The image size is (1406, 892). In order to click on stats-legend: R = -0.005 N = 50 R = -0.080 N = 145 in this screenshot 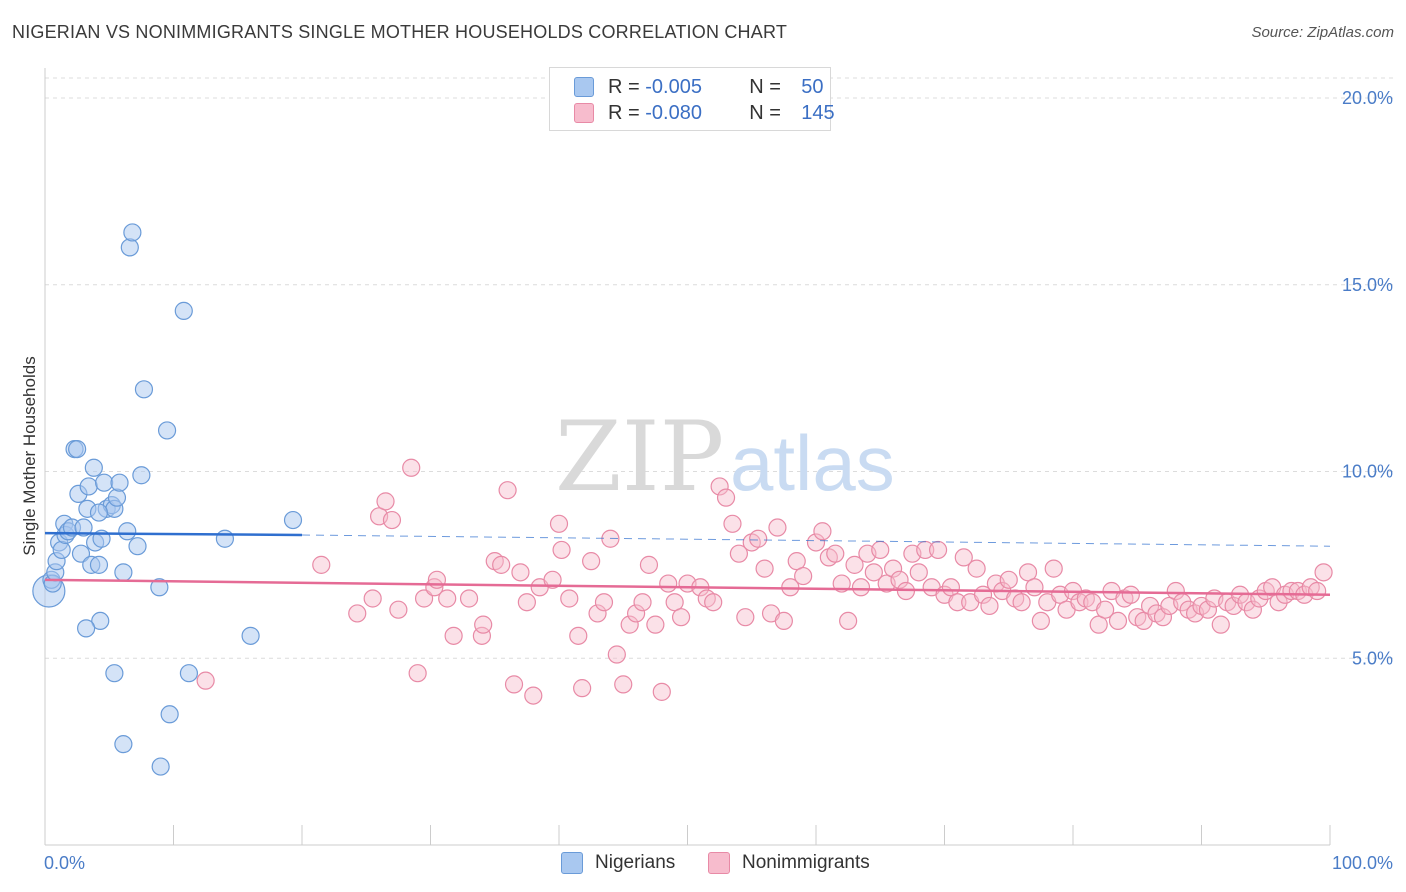, I will do `click(692, 99)`.